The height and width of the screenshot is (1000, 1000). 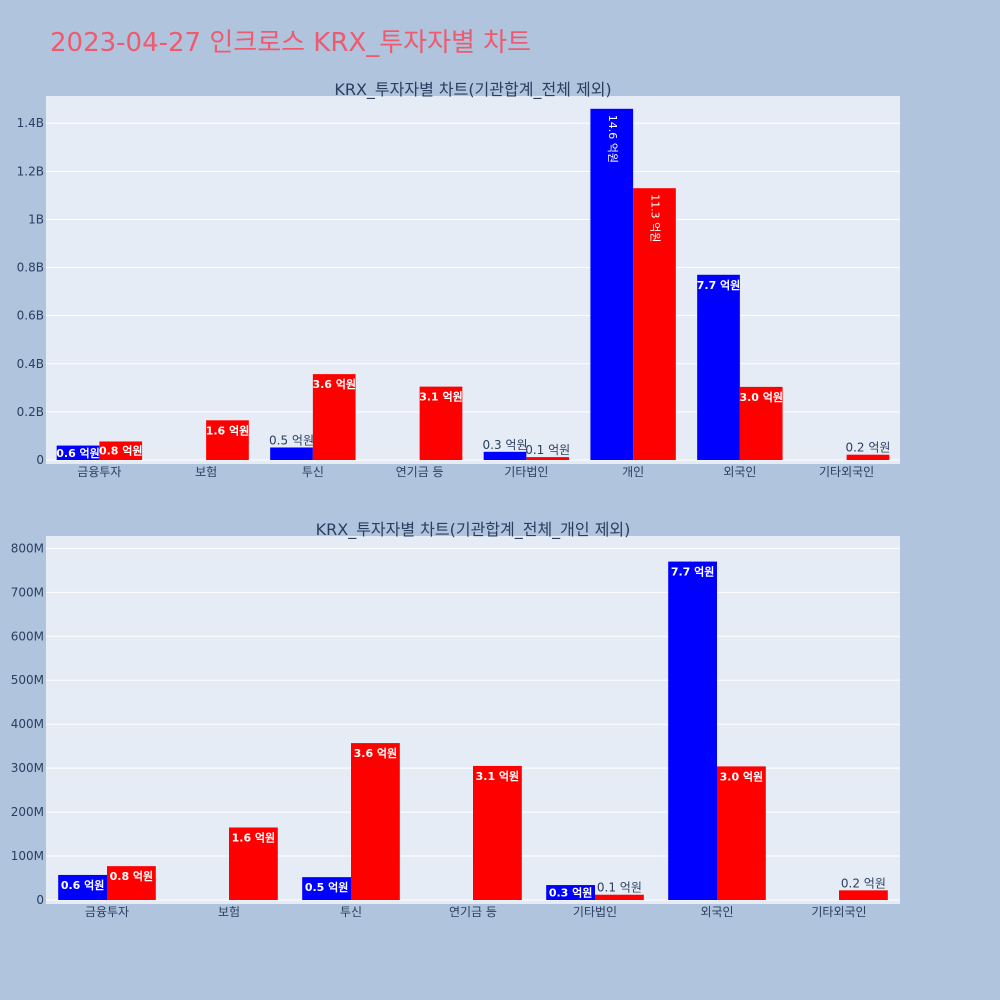 I want to click on ytick-label: 300M, so click(x=27, y=768).